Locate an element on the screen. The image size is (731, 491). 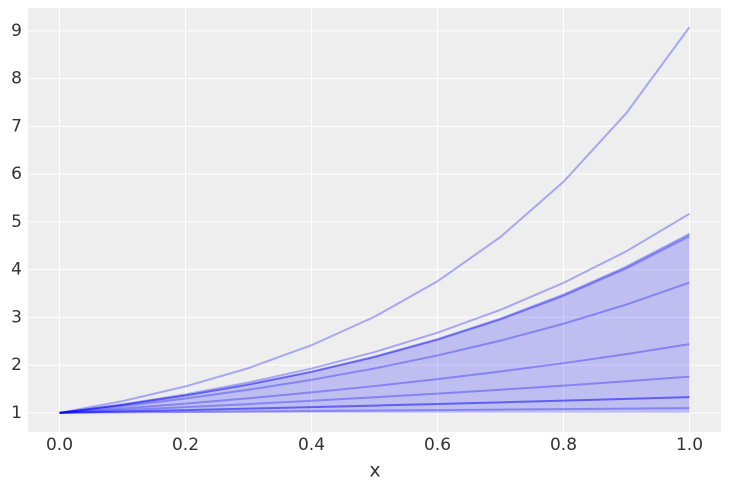
y-tick-label: 8 is located at coordinates (16, 79).